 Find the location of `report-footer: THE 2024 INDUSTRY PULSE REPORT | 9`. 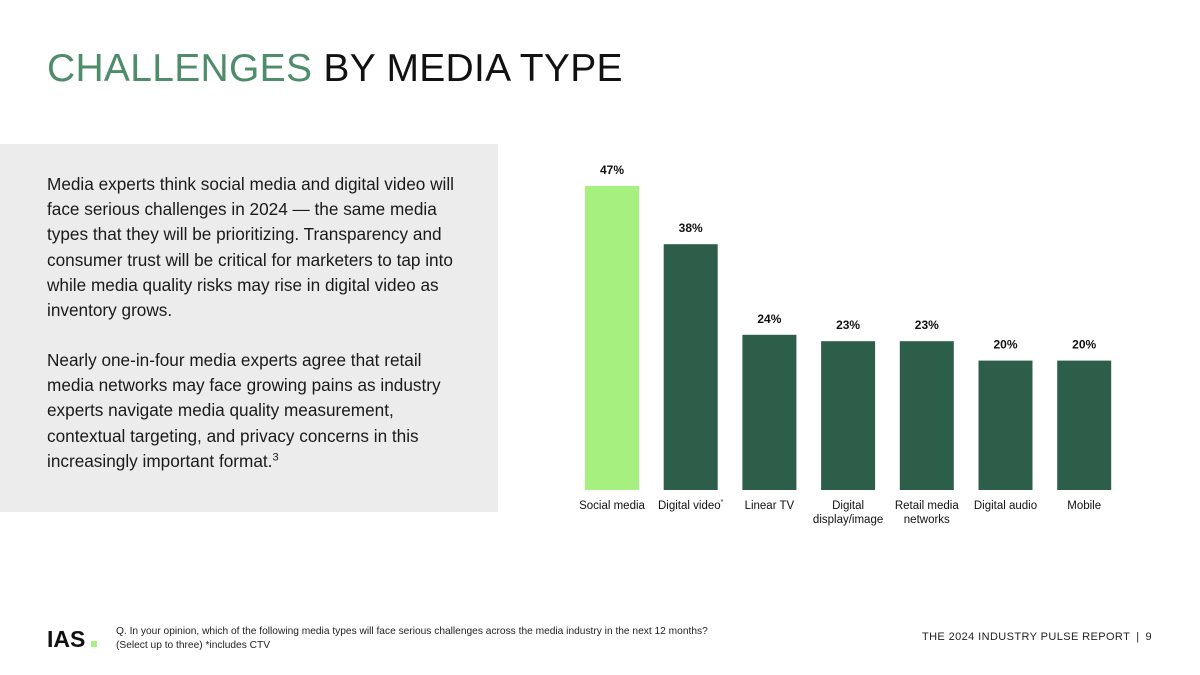

report-footer: THE 2024 INDUSTRY PULSE REPORT | 9 is located at coordinates (1037, 637).